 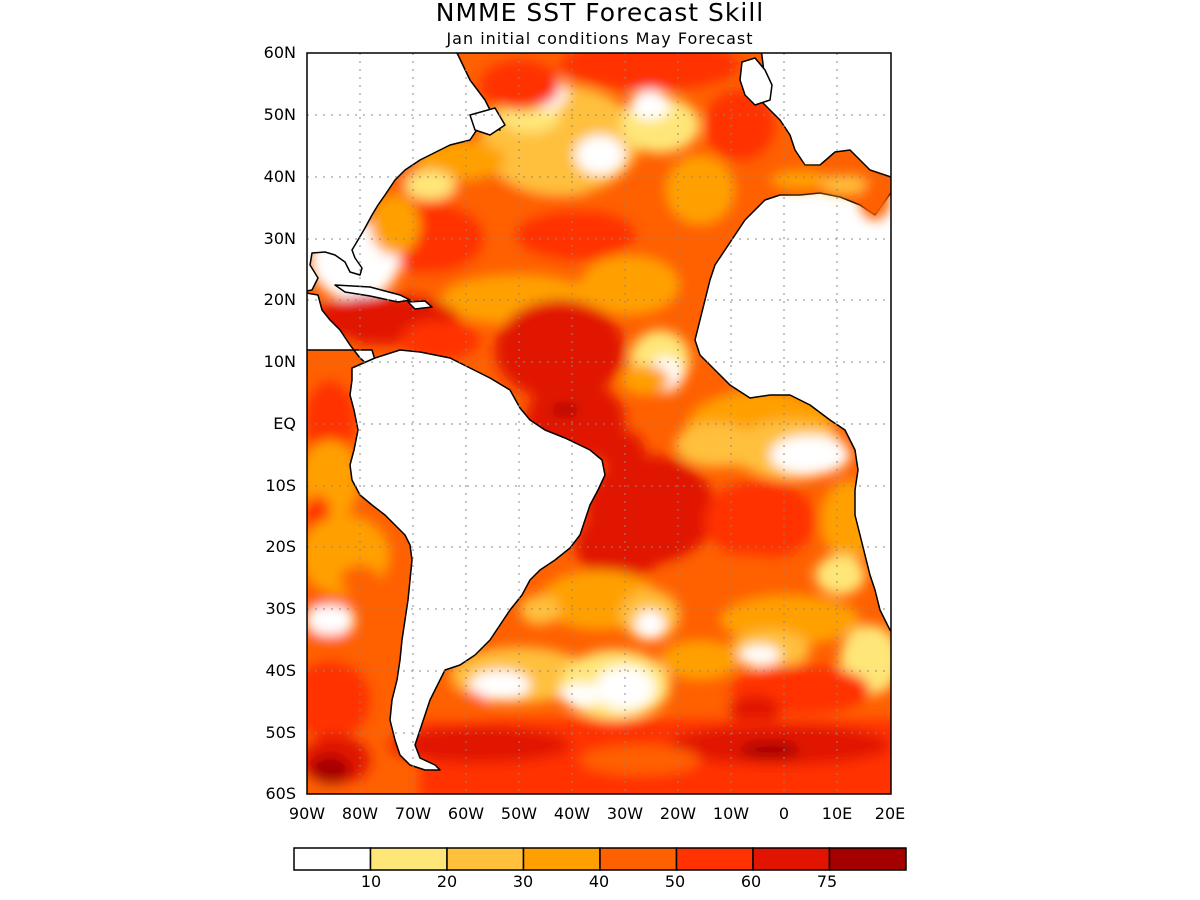 I want to click on colorbar-label: 60, so click(x=751, y=881).